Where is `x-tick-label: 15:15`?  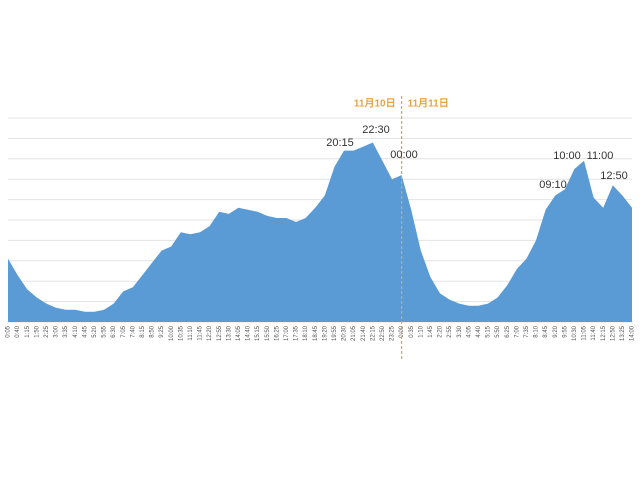 x-tick-label: 15:15 is located at coordinates (258, 333).